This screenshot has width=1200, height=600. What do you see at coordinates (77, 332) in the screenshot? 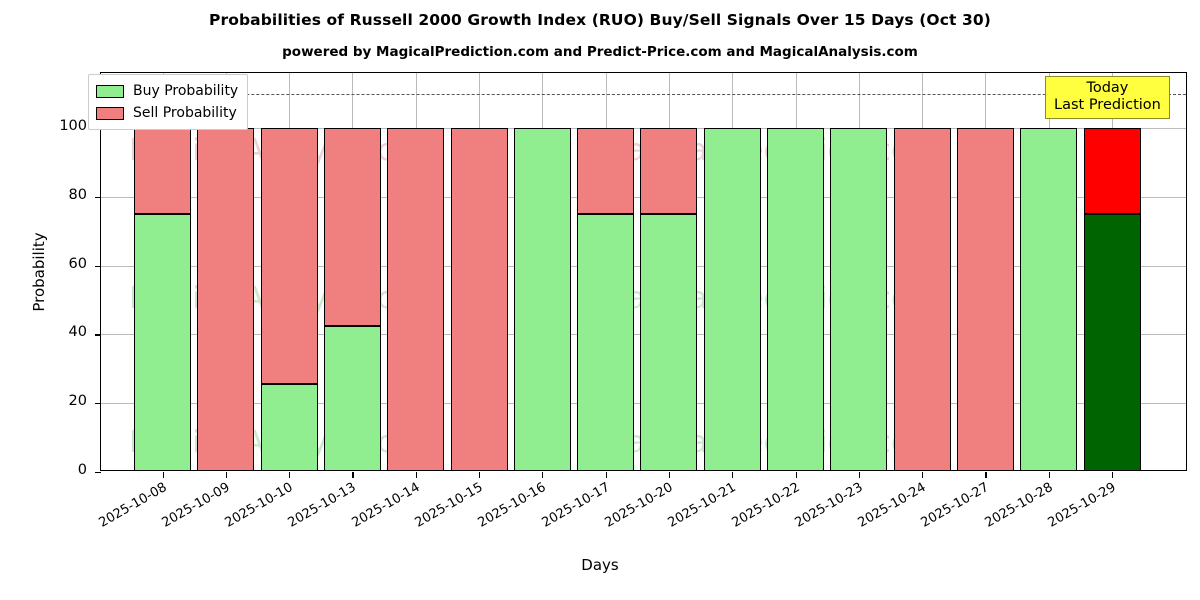
I see `y-axis-tick-label: 40` at bounding box center [77, 332].